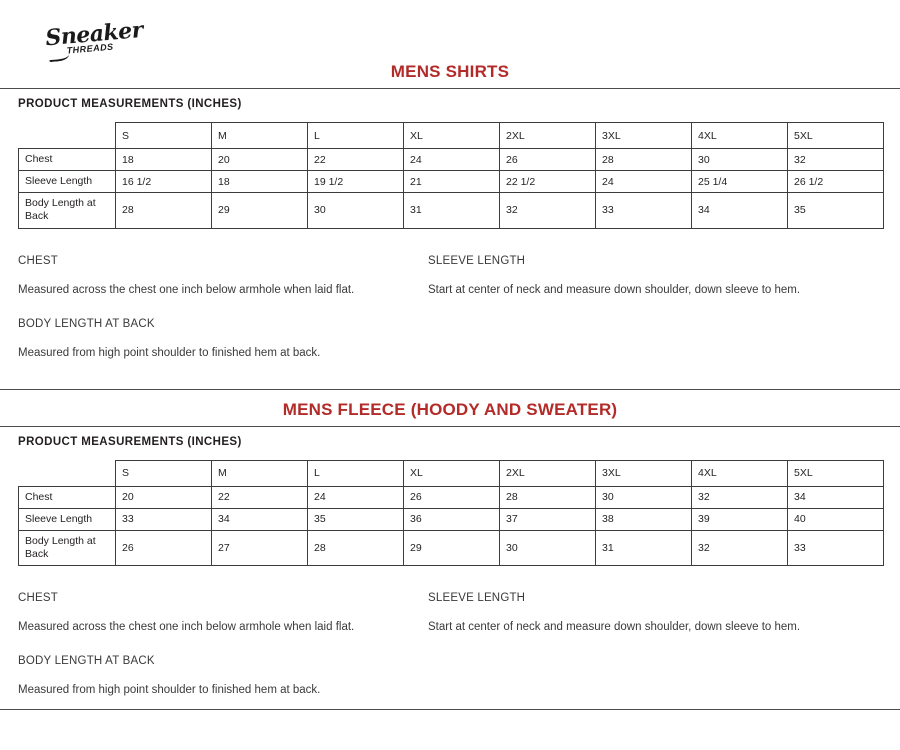  I want to click on section-title: MENS FLEECE (HOODY AND SWEATER), so click(450, 409).